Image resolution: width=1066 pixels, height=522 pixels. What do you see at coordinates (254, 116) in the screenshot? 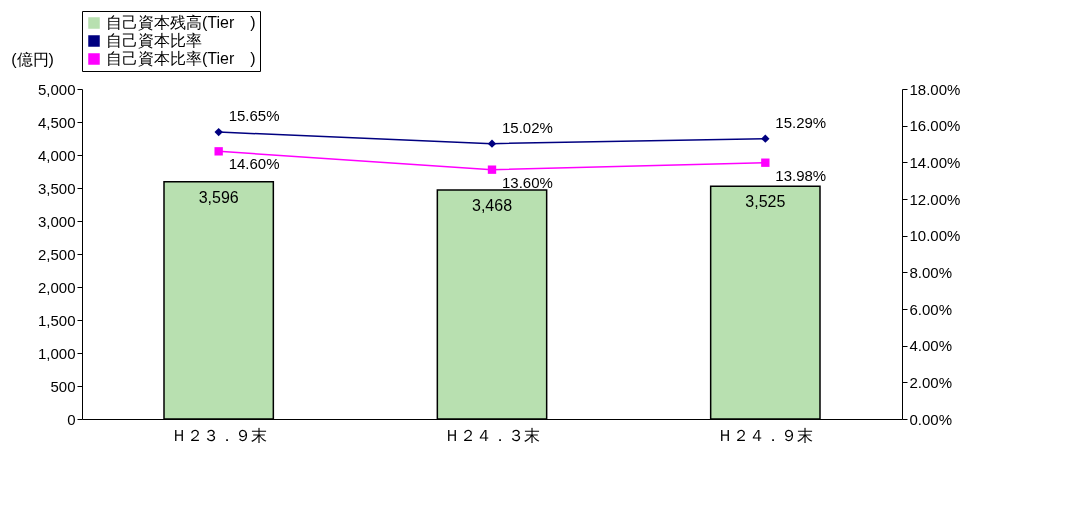
I see `data-label: 15.65%` at bounding box center [254, 116].